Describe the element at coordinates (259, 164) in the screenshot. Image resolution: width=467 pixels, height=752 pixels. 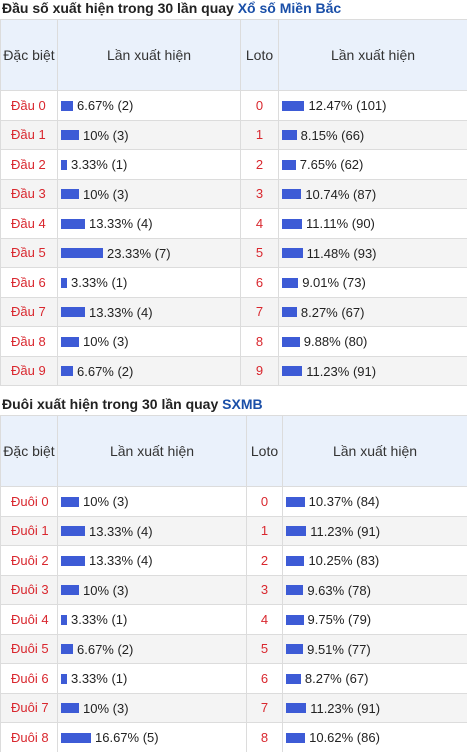
I see `head-loto-number: 2` at that location.